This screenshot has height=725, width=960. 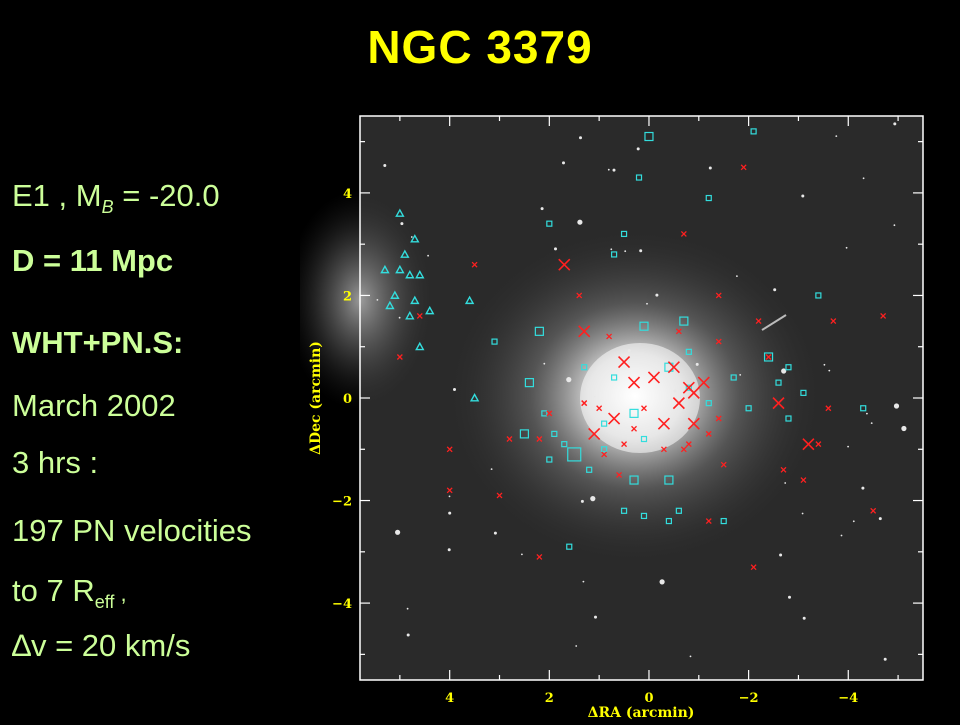 I want to click on y-tick-label: −2, so click(x=342, y=502).